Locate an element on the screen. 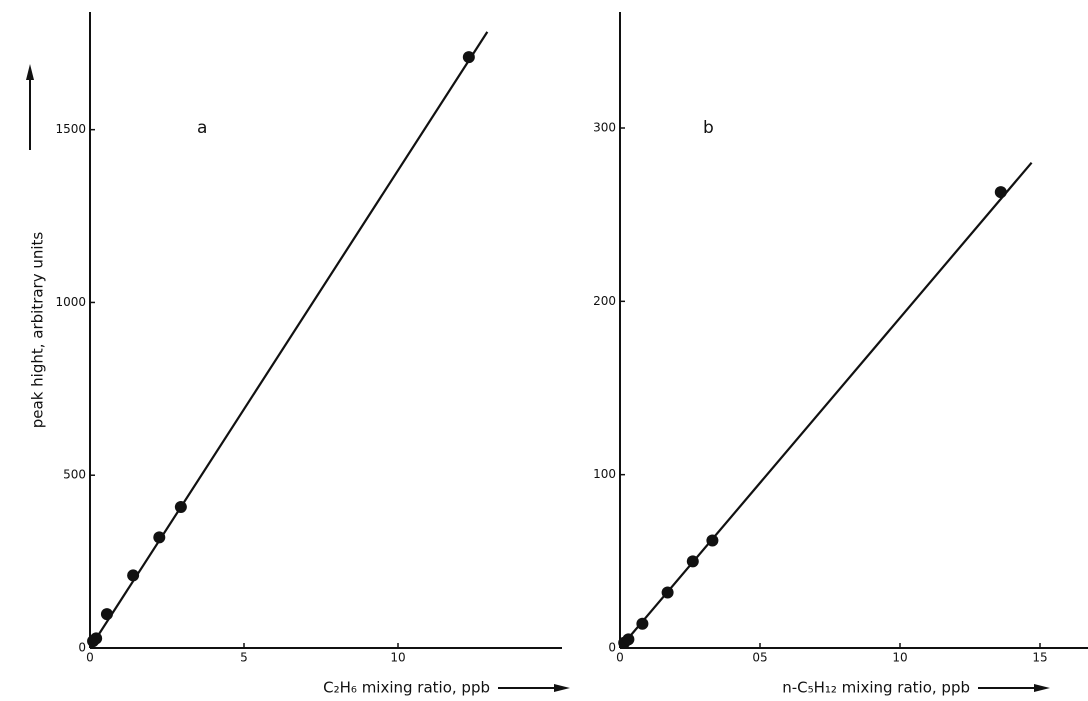  y-arrow-head is located at coordinates (30, 72).